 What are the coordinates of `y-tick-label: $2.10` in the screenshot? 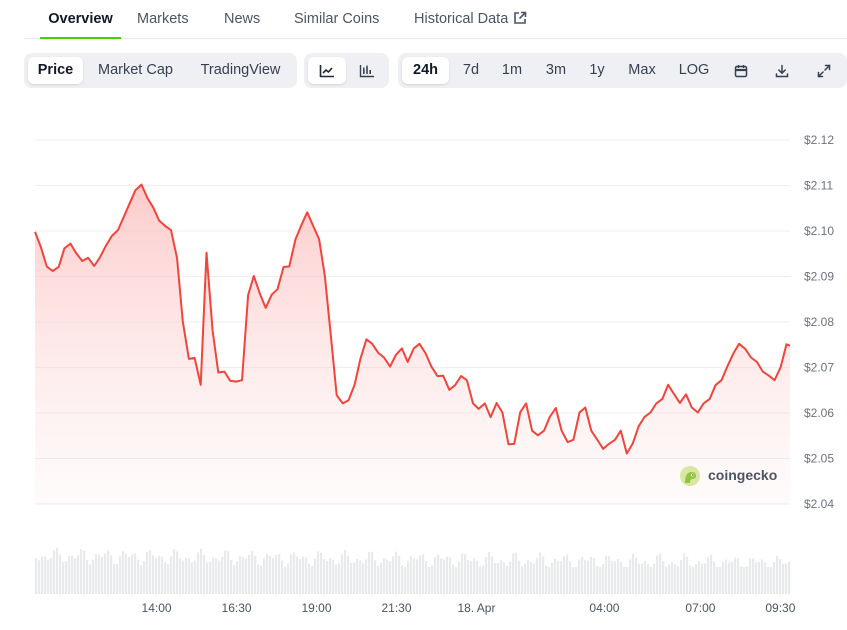 It's located at (819, 231).